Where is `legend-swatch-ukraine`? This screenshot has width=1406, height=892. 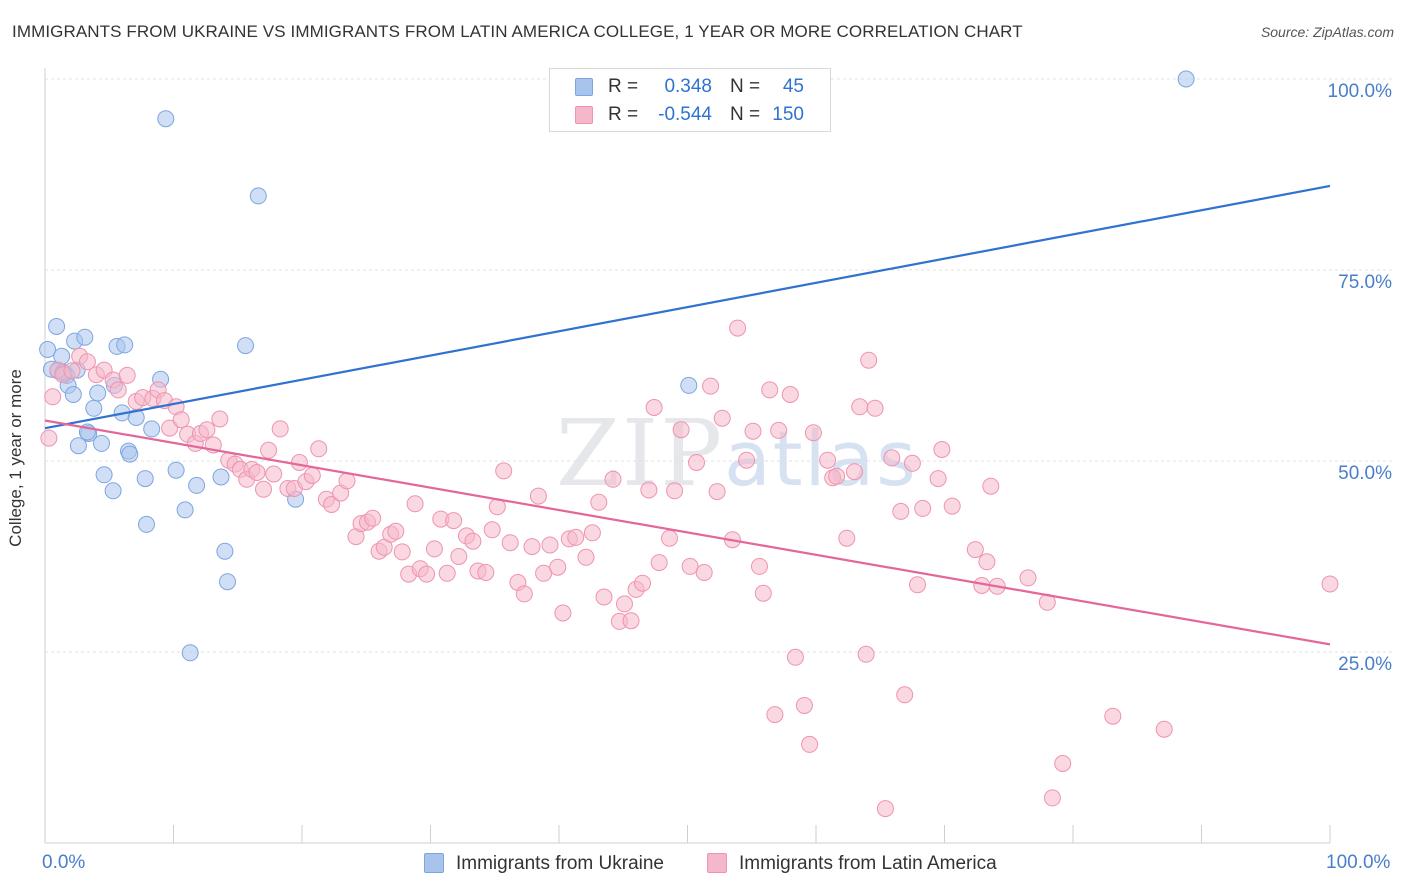
legend-swatch-ukraine is located at coordinates (584, 87).